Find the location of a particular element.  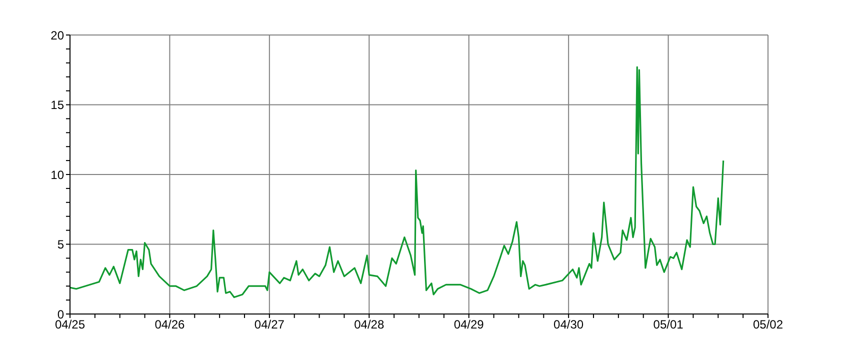

y-tick-label: 20 is located at coordinates (57, 35).